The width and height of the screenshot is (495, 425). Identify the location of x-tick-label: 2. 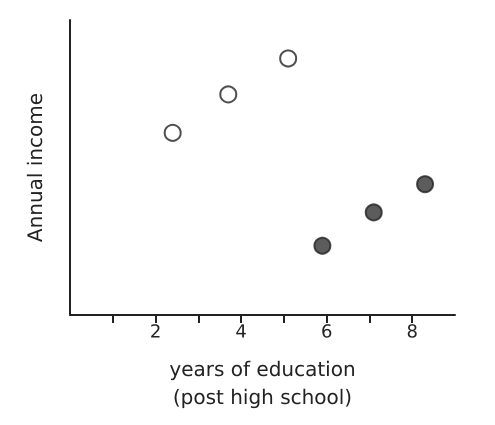
(156, 332).